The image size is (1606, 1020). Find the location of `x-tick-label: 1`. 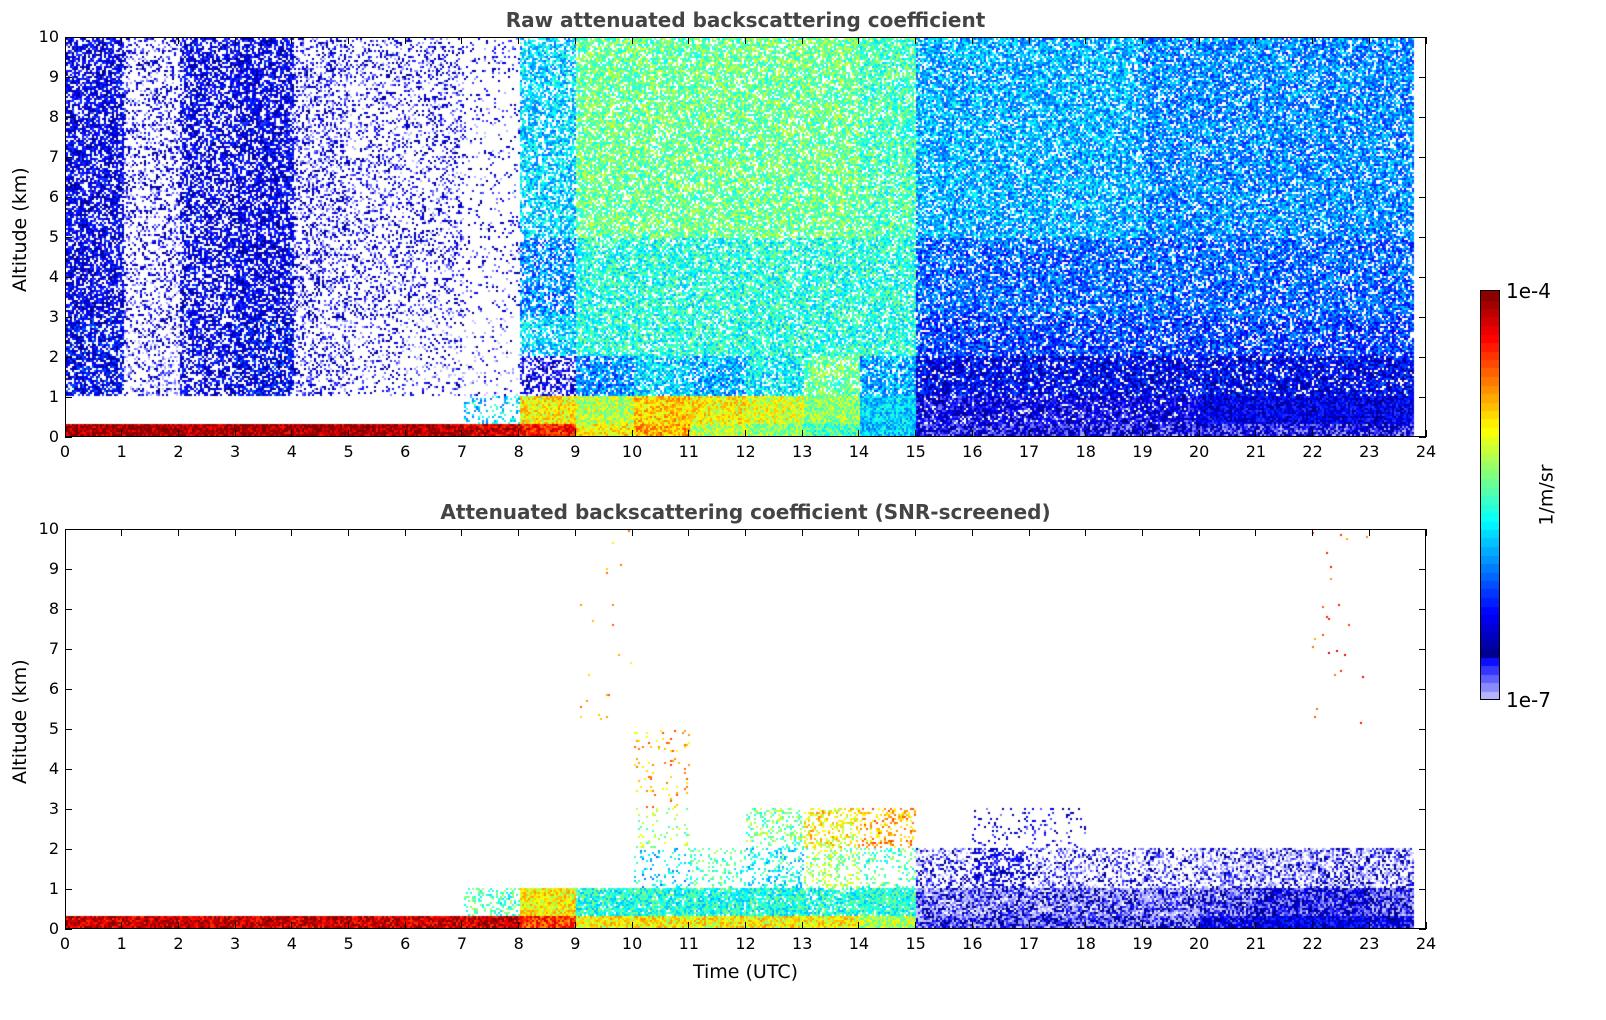

x-tick-label: 1 is located at coordinates (121, 943).